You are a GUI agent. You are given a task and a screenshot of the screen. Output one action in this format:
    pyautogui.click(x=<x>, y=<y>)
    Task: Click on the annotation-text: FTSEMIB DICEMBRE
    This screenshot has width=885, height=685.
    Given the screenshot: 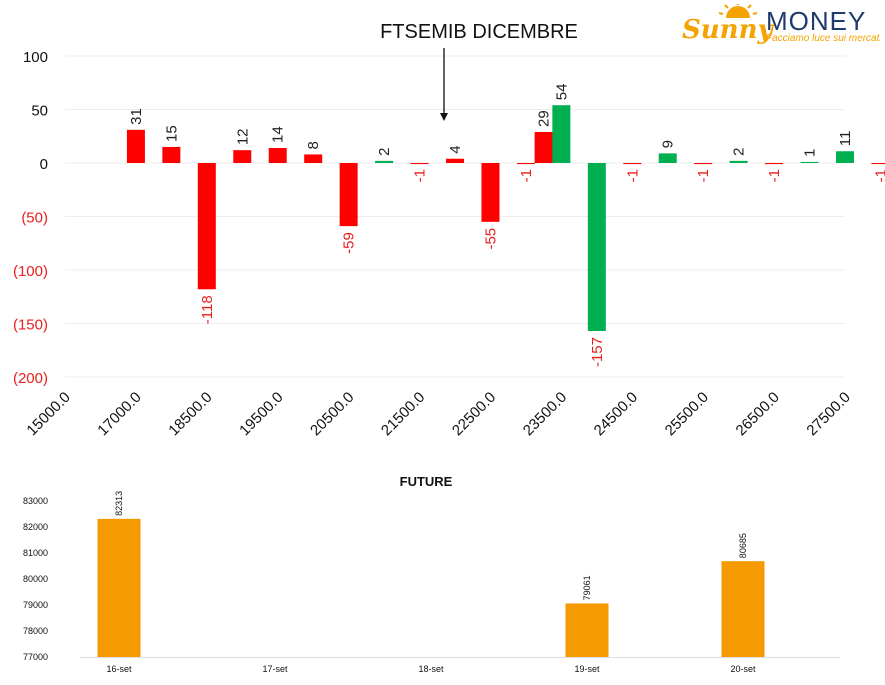 What is the action you would take?
    pyautogui.click(x=479, y=32)
    